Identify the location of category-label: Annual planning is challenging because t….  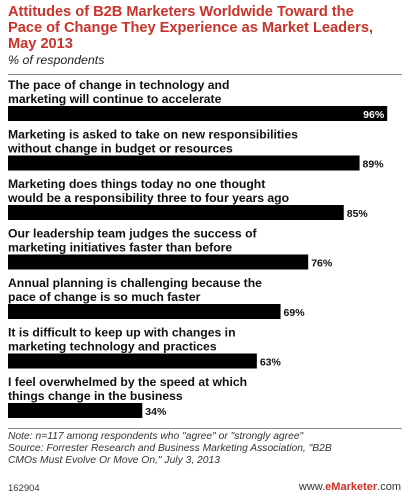
(135, 283).